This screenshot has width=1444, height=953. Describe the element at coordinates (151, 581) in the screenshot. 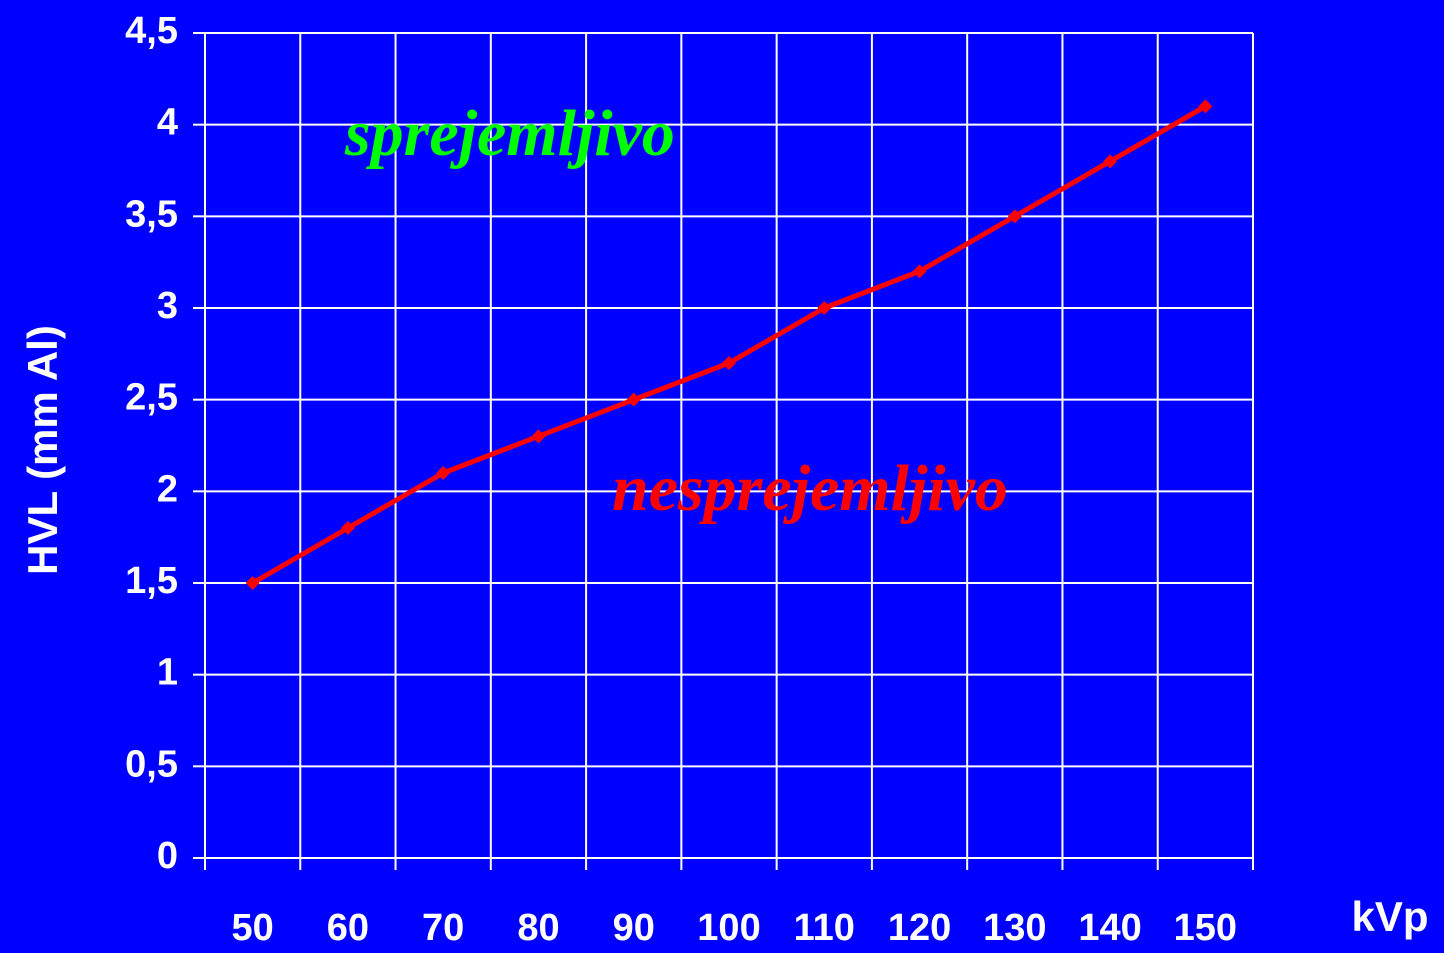

I see `y-tick-label: 1,5` at that location.